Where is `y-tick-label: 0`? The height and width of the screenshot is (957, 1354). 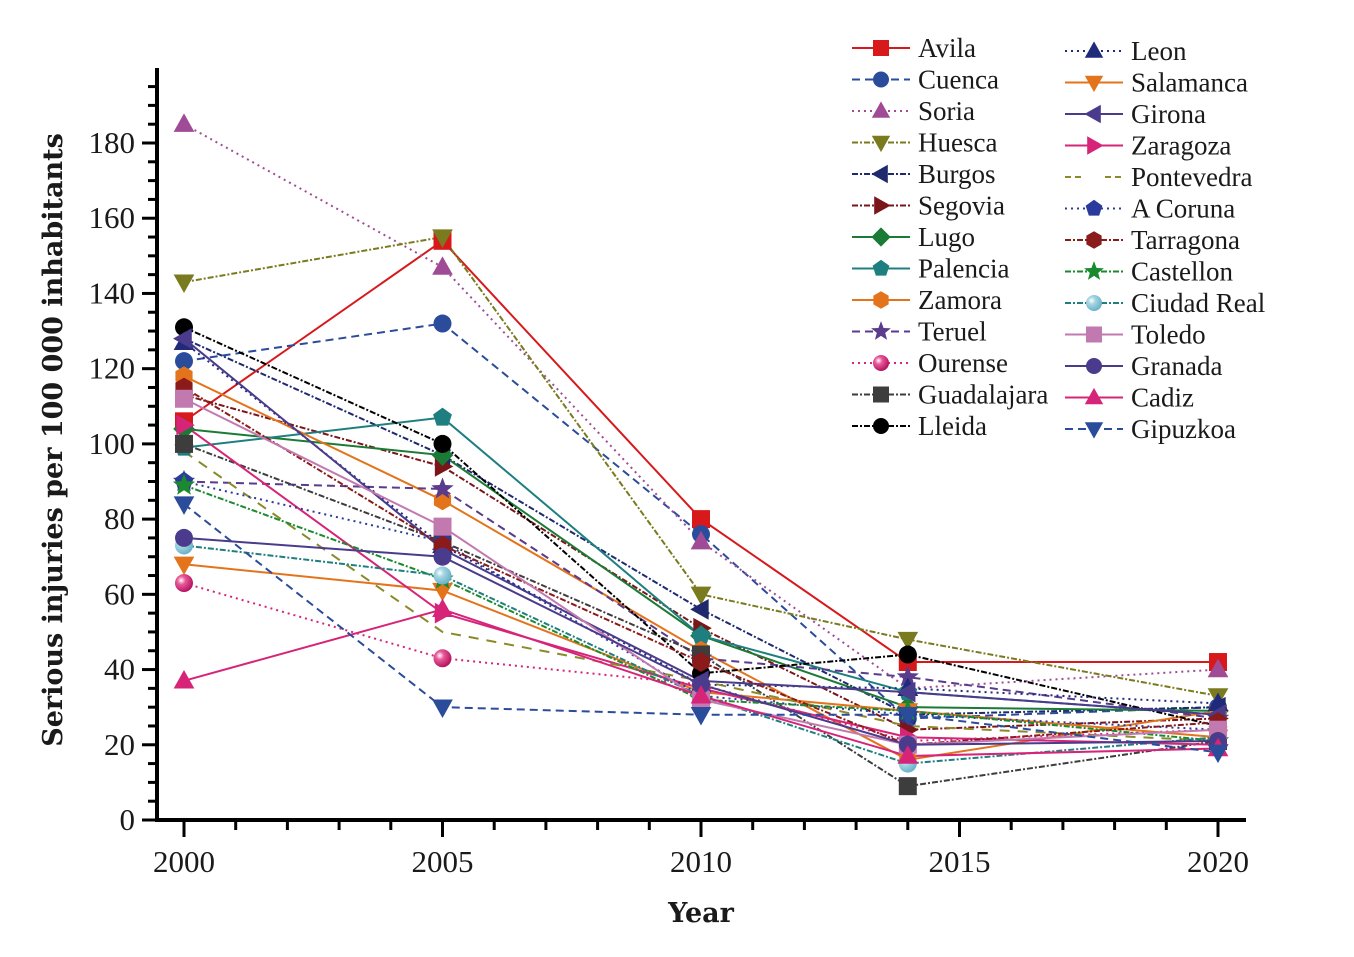
y-tick-label: 0 is located at coordinates (128, 819).